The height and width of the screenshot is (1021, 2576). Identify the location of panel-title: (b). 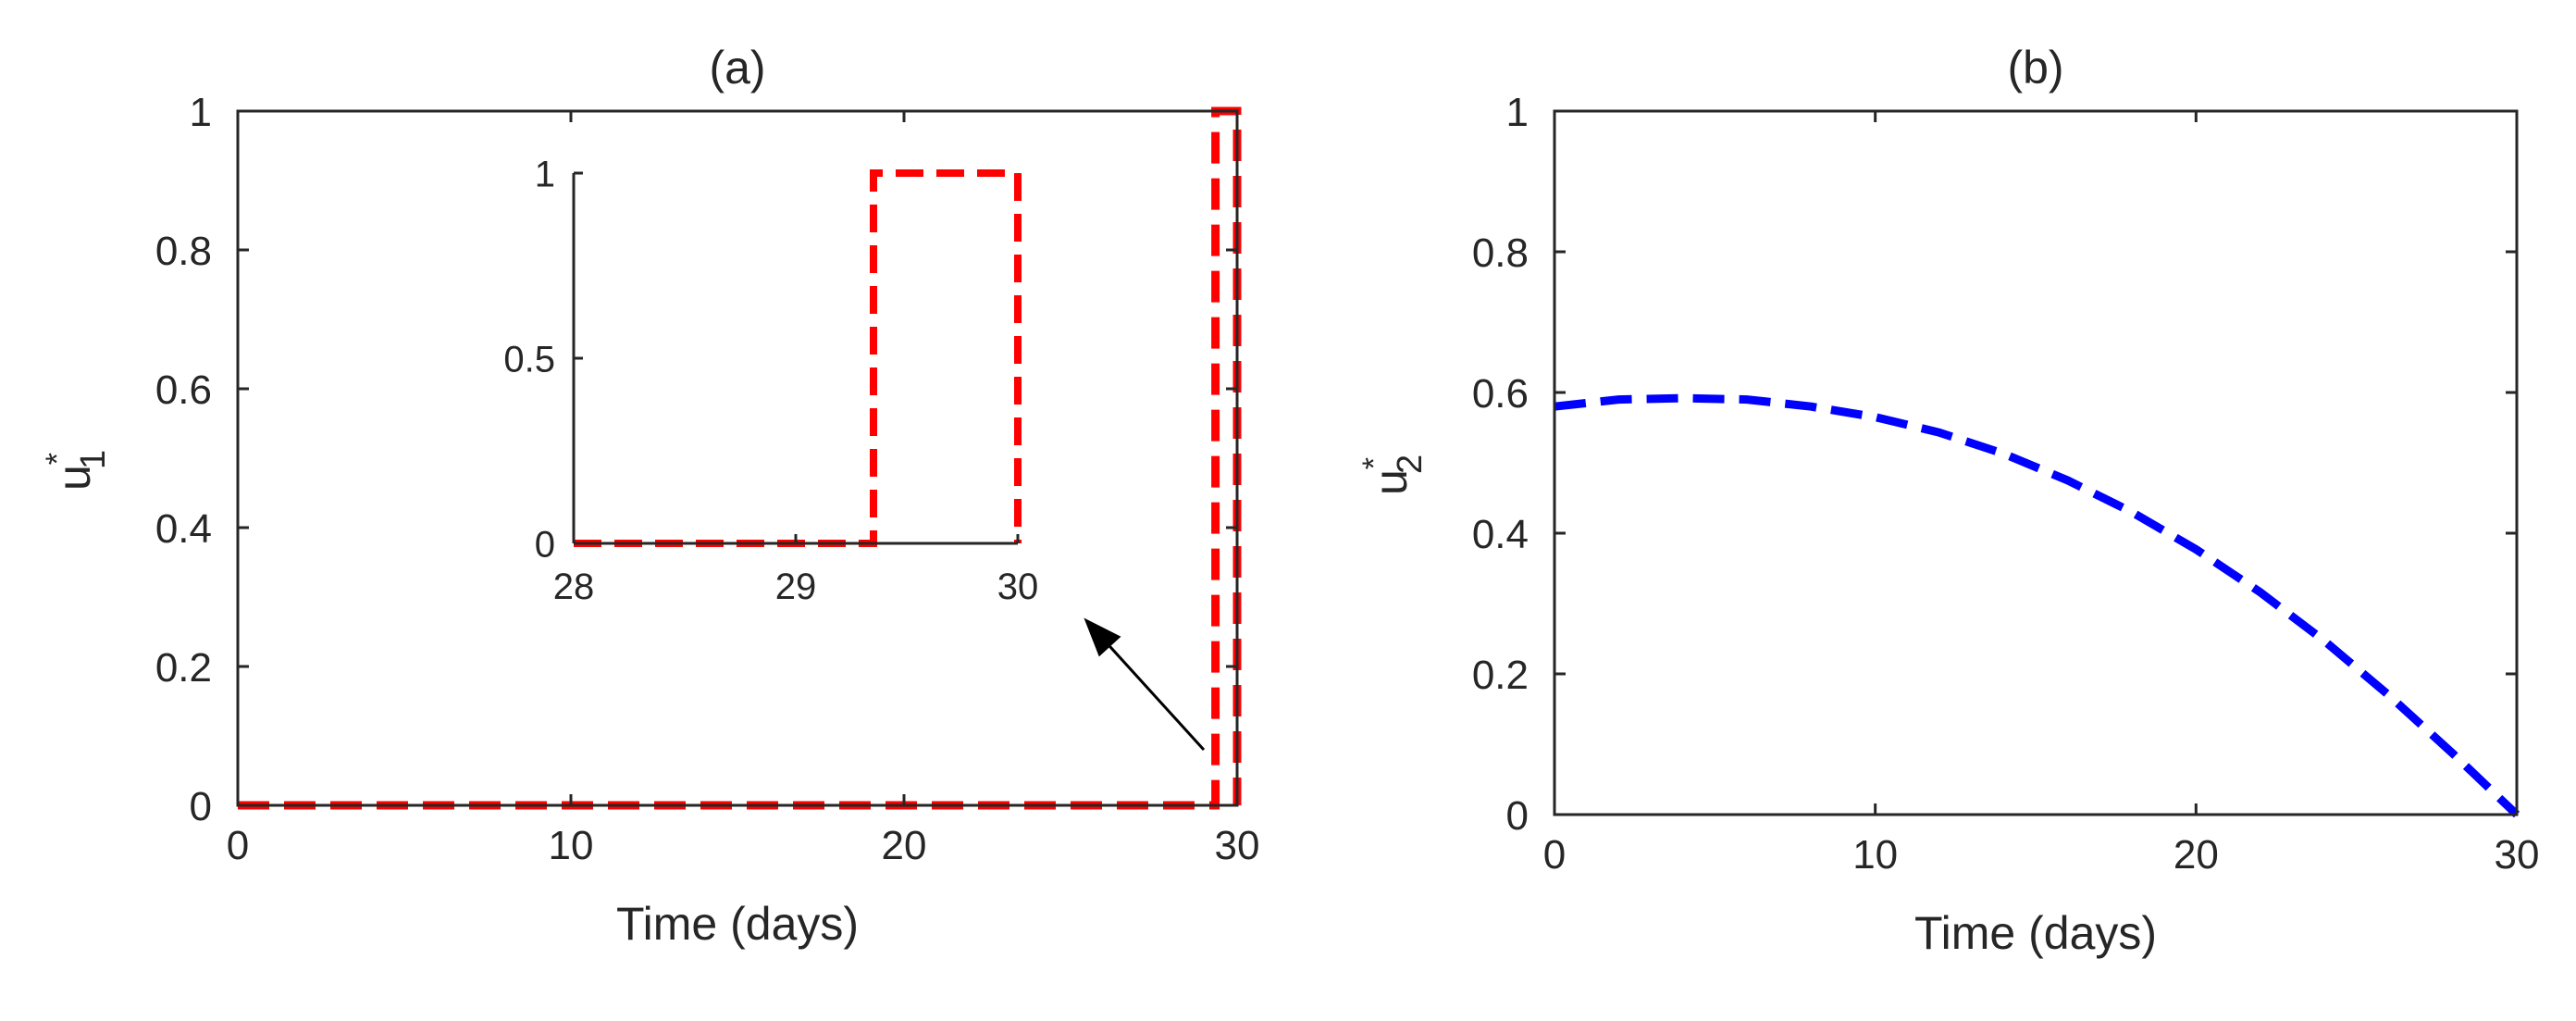
(2035, 67).